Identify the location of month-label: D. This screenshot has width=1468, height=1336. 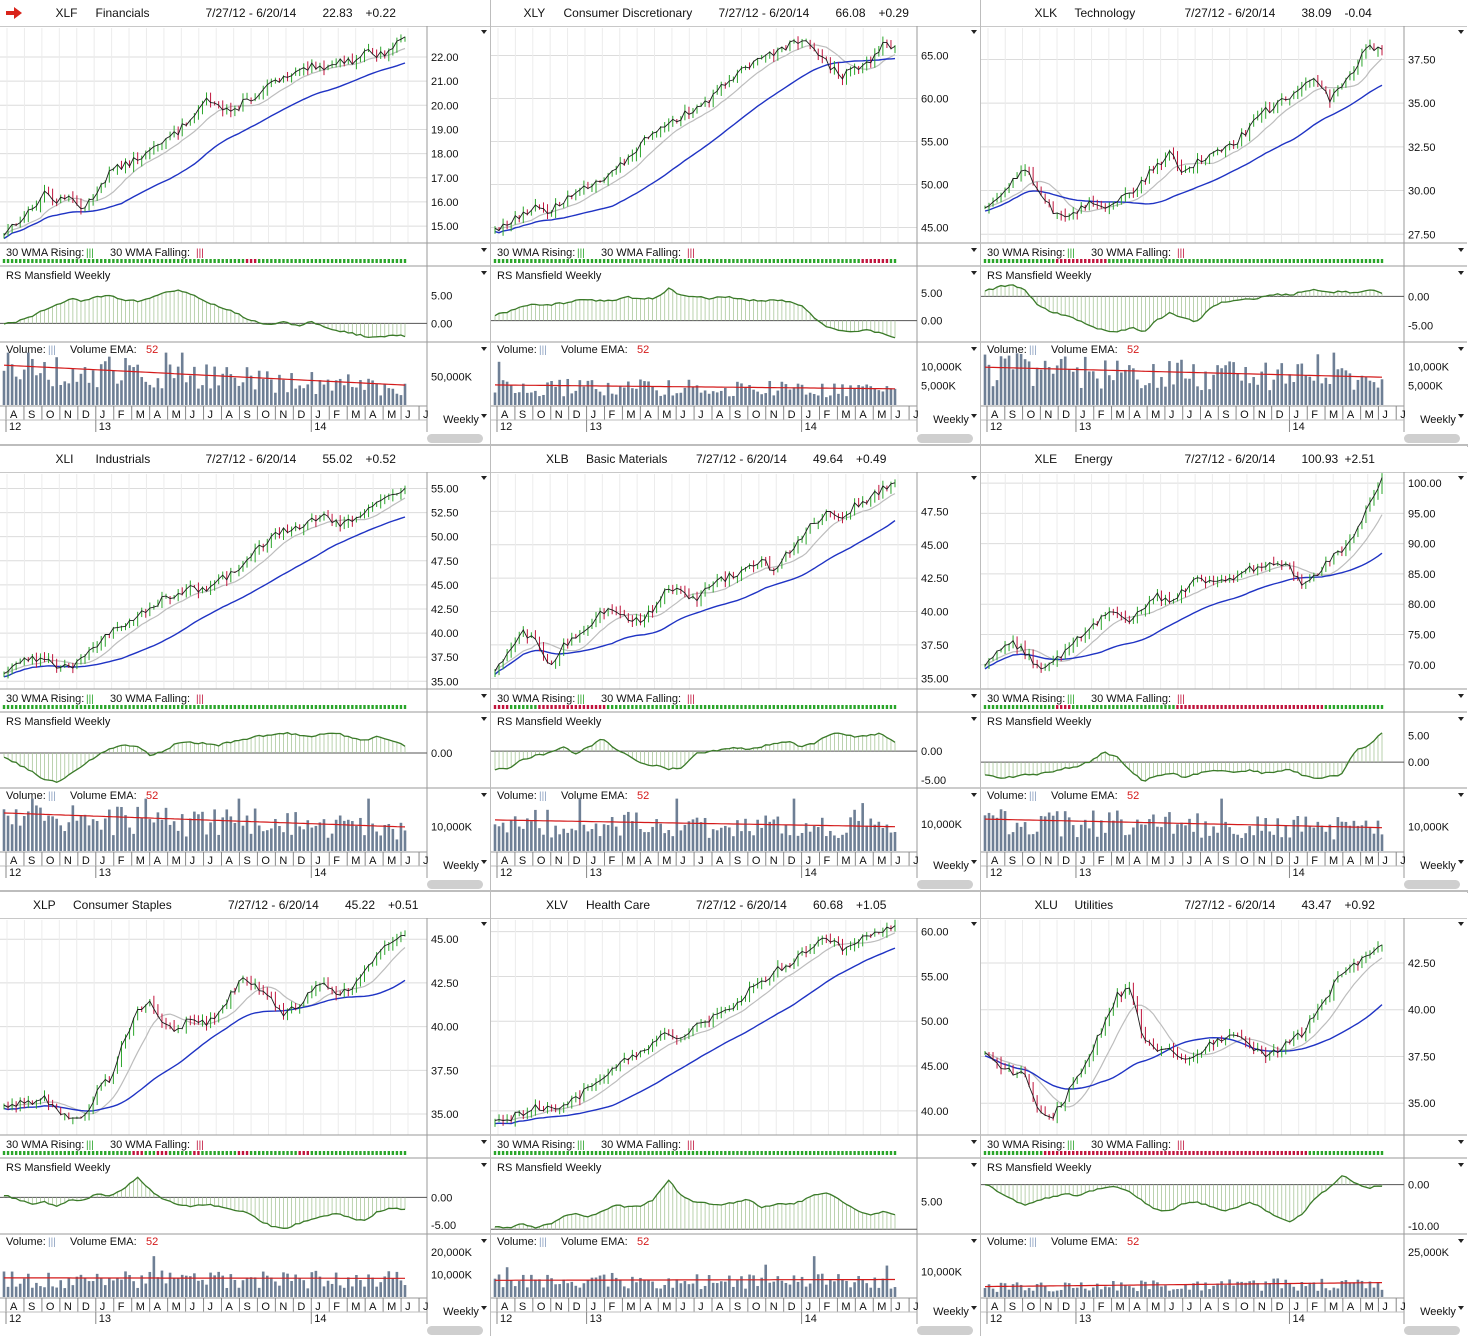
(792, 415).